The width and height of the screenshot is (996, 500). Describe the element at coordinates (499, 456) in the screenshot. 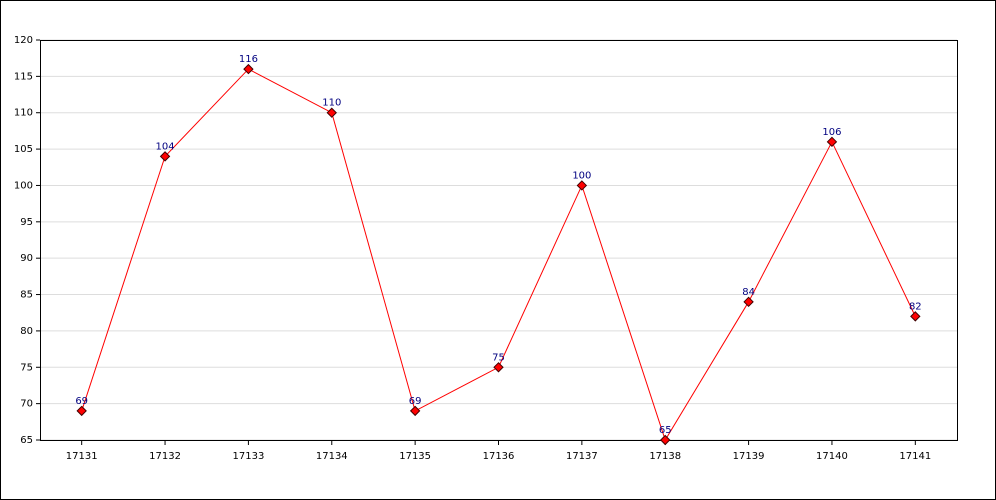

I see `x-tick-label: 17136` at that location.